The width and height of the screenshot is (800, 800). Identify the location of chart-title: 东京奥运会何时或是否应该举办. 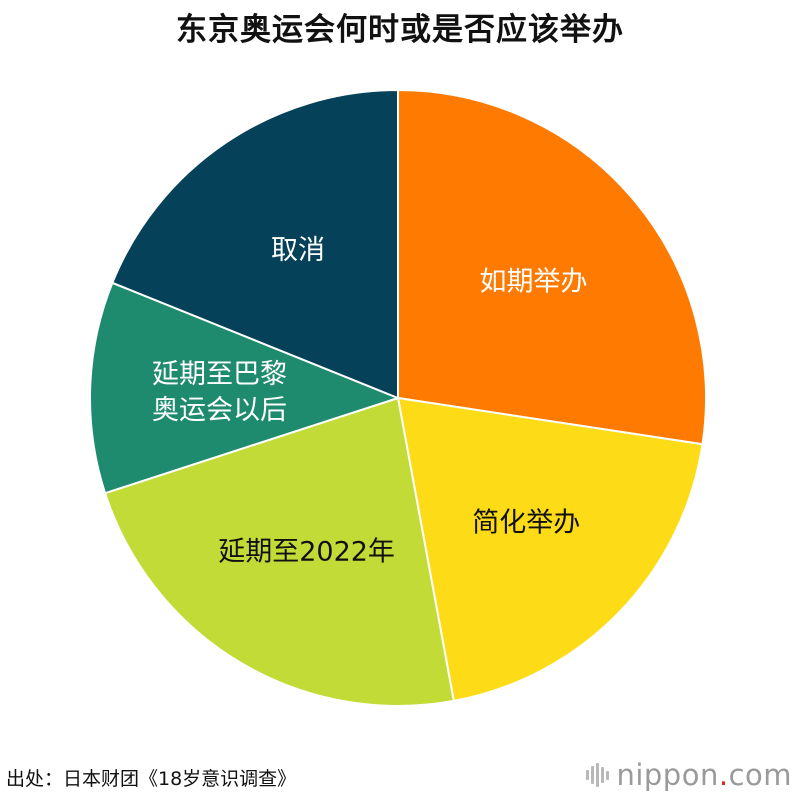
(400, 30).